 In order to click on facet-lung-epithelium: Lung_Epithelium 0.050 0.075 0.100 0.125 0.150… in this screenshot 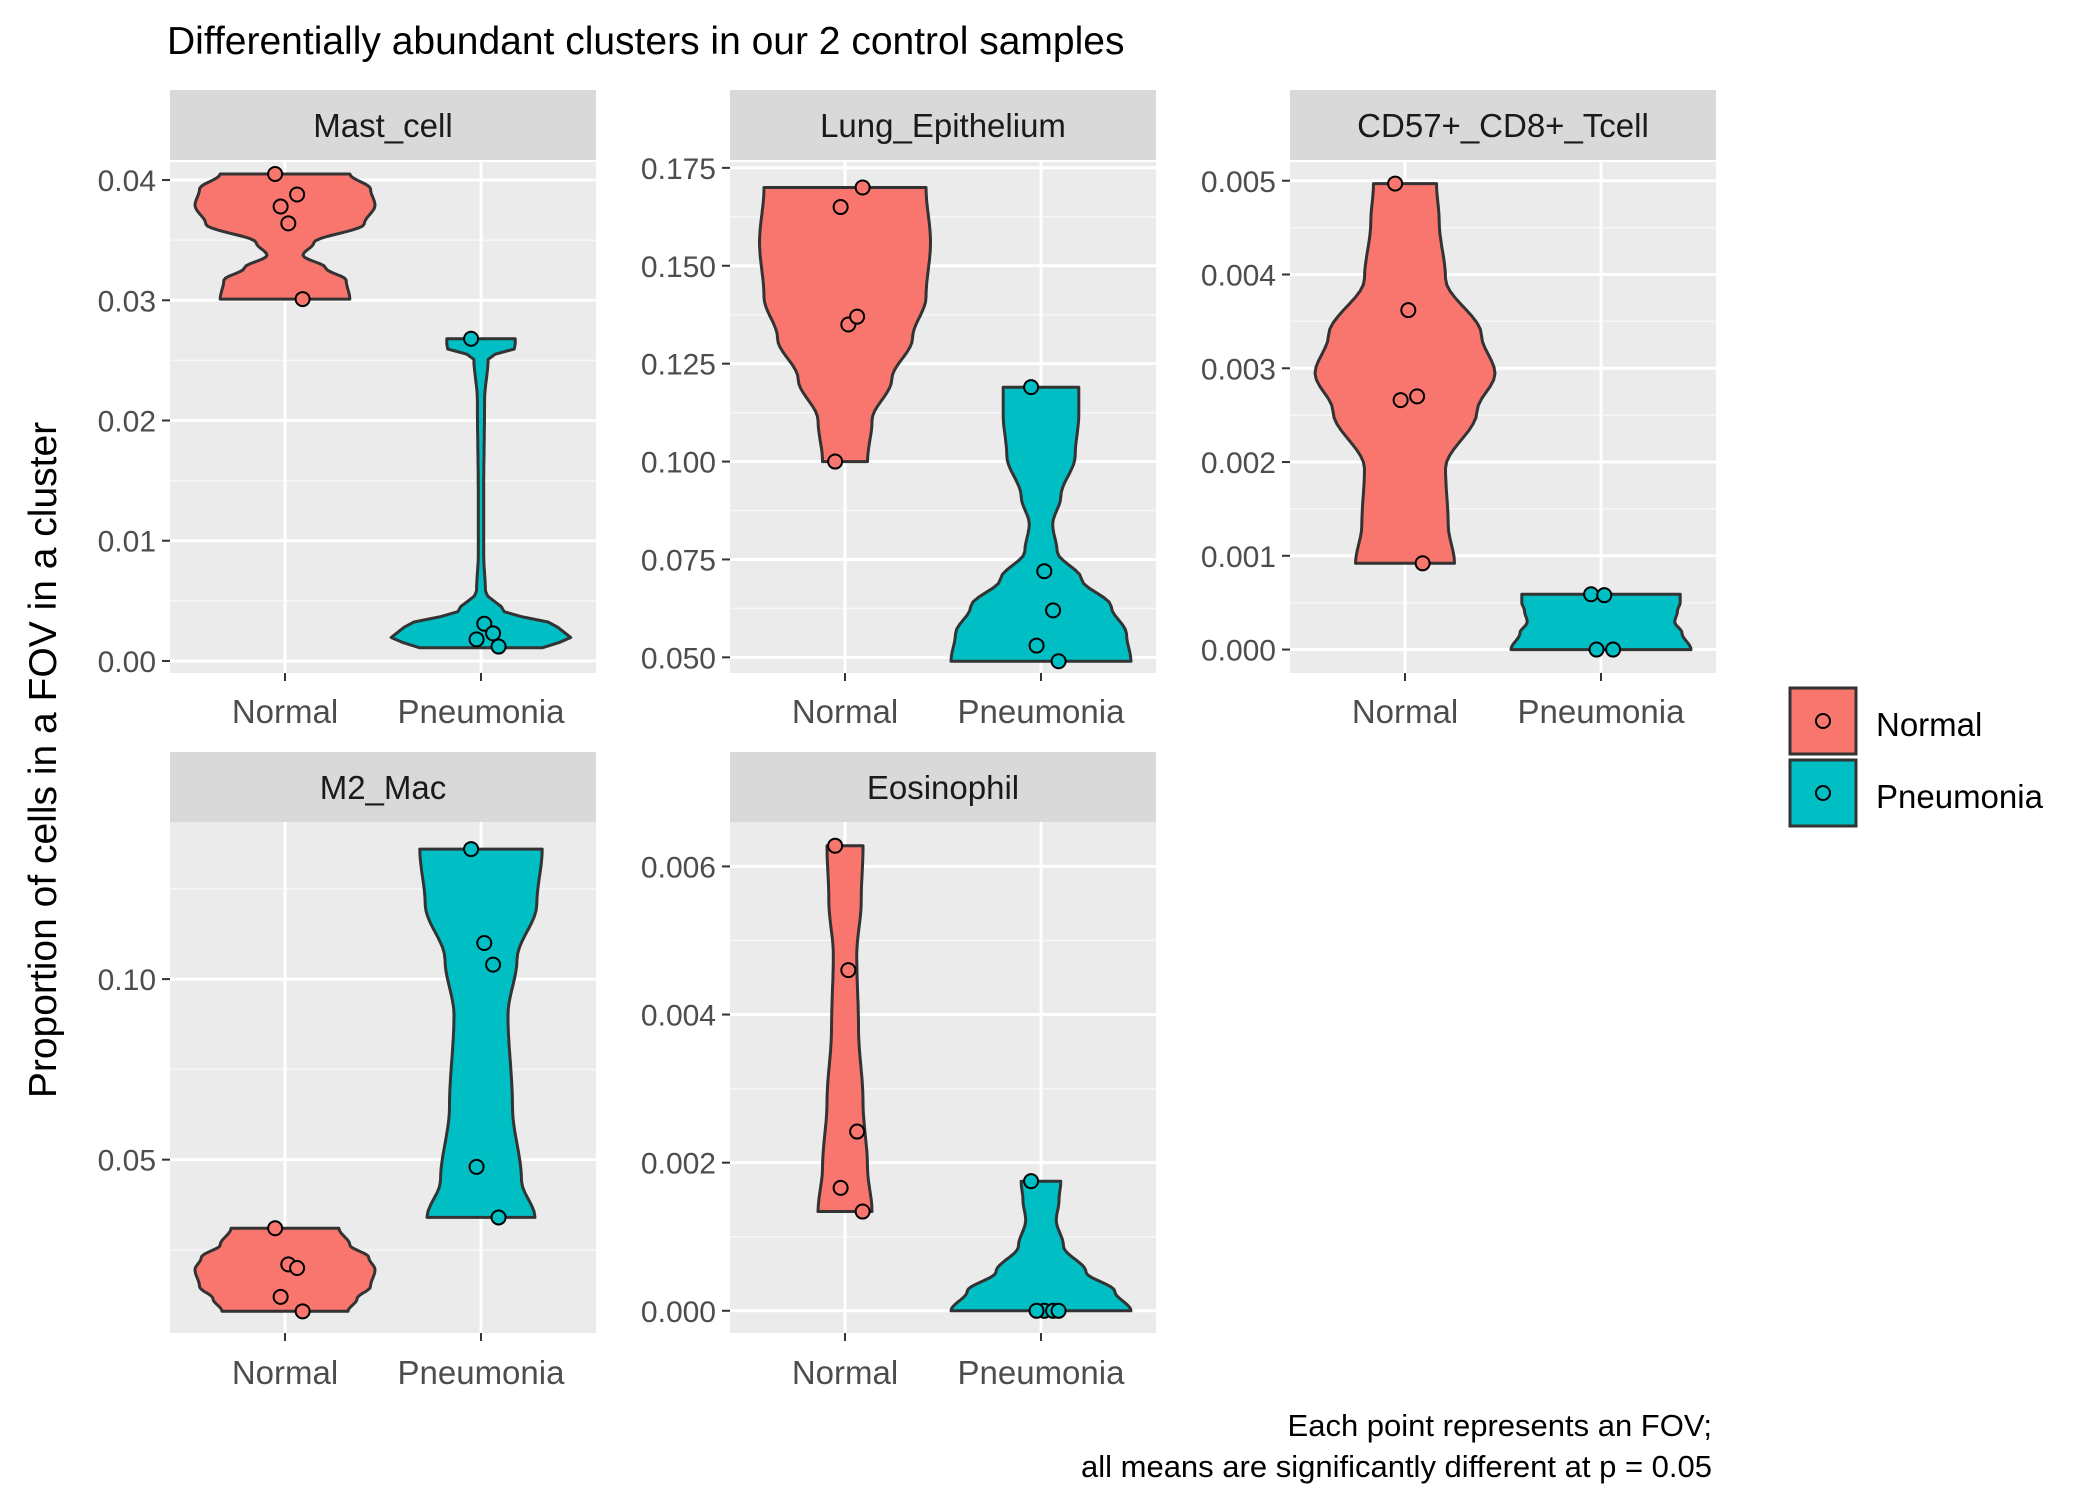, I will do `click(898, 410)`.